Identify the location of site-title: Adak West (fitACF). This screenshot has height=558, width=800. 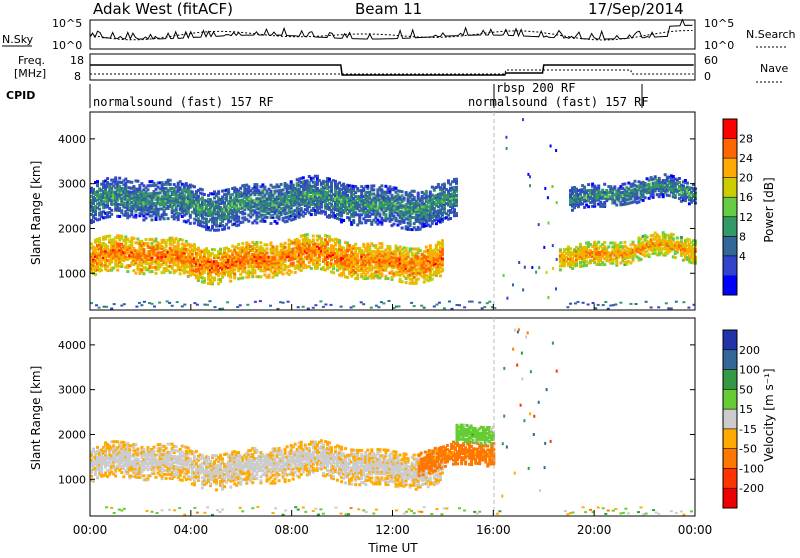
(163, 9).